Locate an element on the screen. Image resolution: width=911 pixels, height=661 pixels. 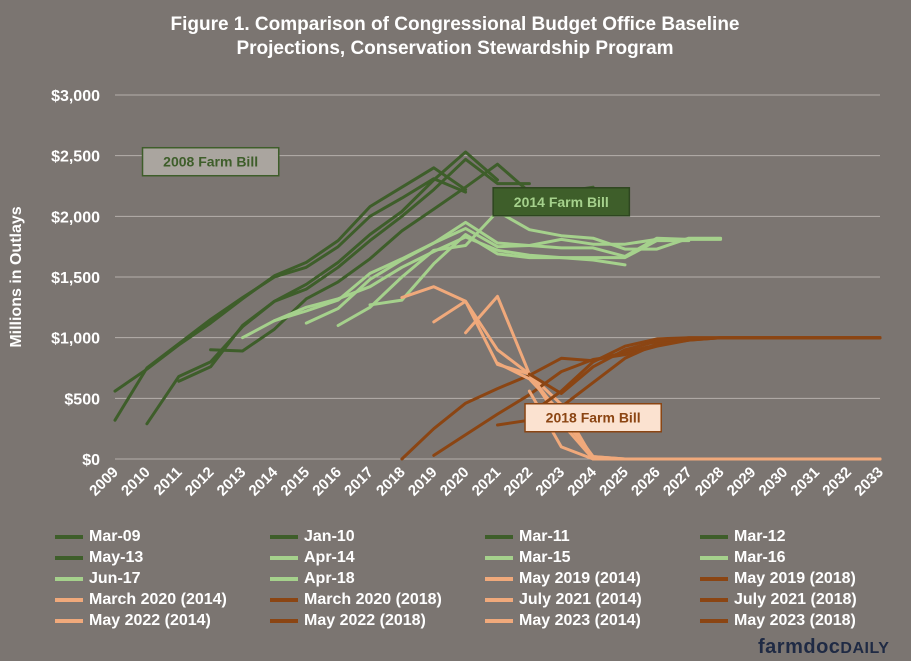
legend-item: May 2019 (2018) is located at coordinates (805, 578).